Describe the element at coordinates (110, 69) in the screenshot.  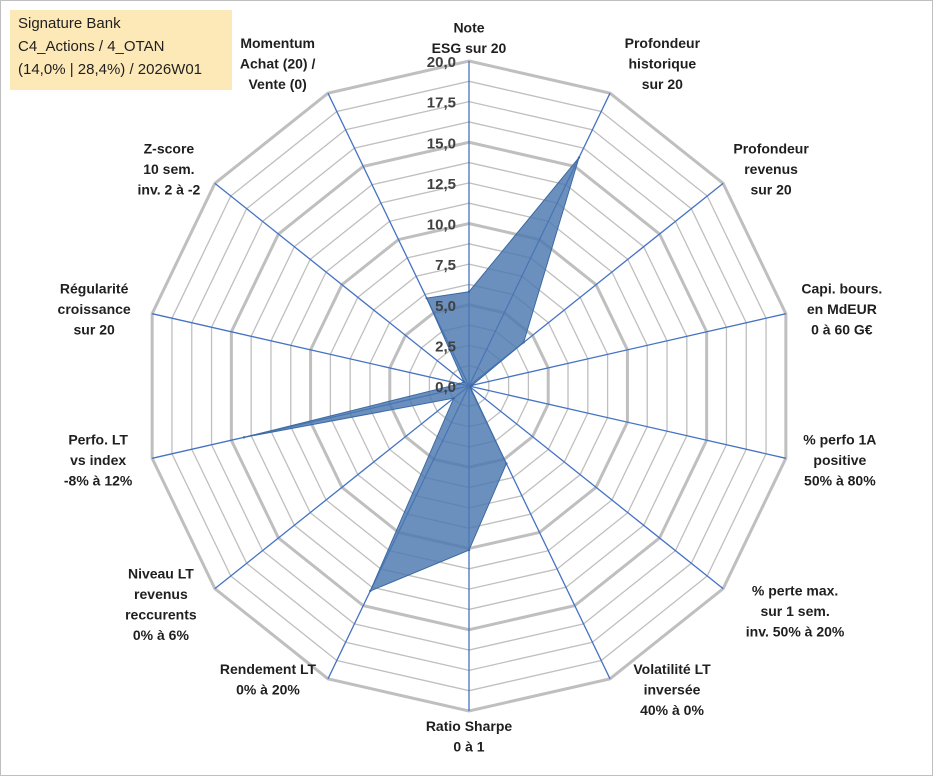
I see `info-performance: (14,0% | 28,4%) / 2026W01` at that location.